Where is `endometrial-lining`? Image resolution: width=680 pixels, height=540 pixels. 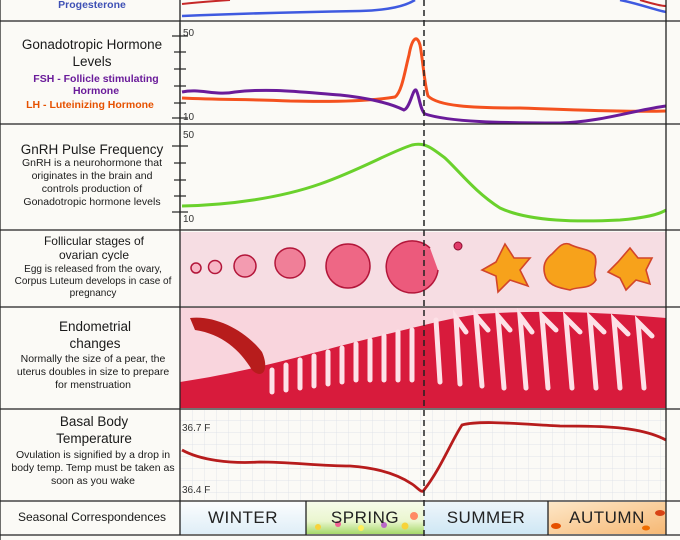
endometrial-lining is located at coordinates (423, 357).